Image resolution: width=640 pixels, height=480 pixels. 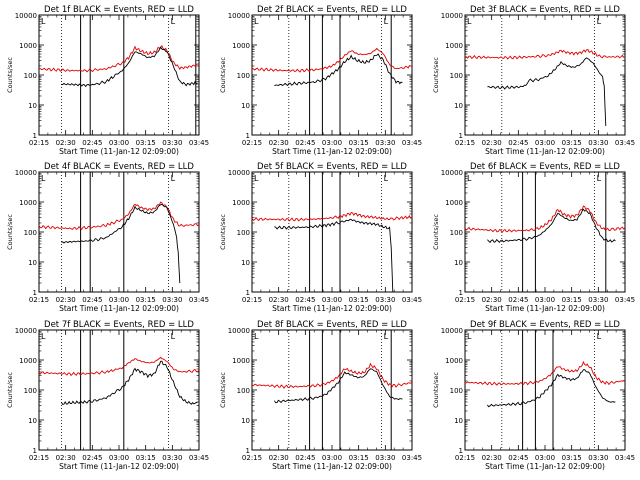 I want to click on chart-title: Det 1f BLACK = Events, RED = LLD, so click(x=119, y=10).